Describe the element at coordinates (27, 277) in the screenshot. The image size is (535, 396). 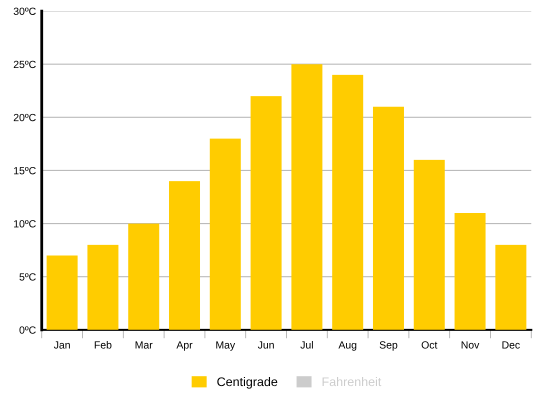
I see `y-tick-label: 5ºC` at that location.